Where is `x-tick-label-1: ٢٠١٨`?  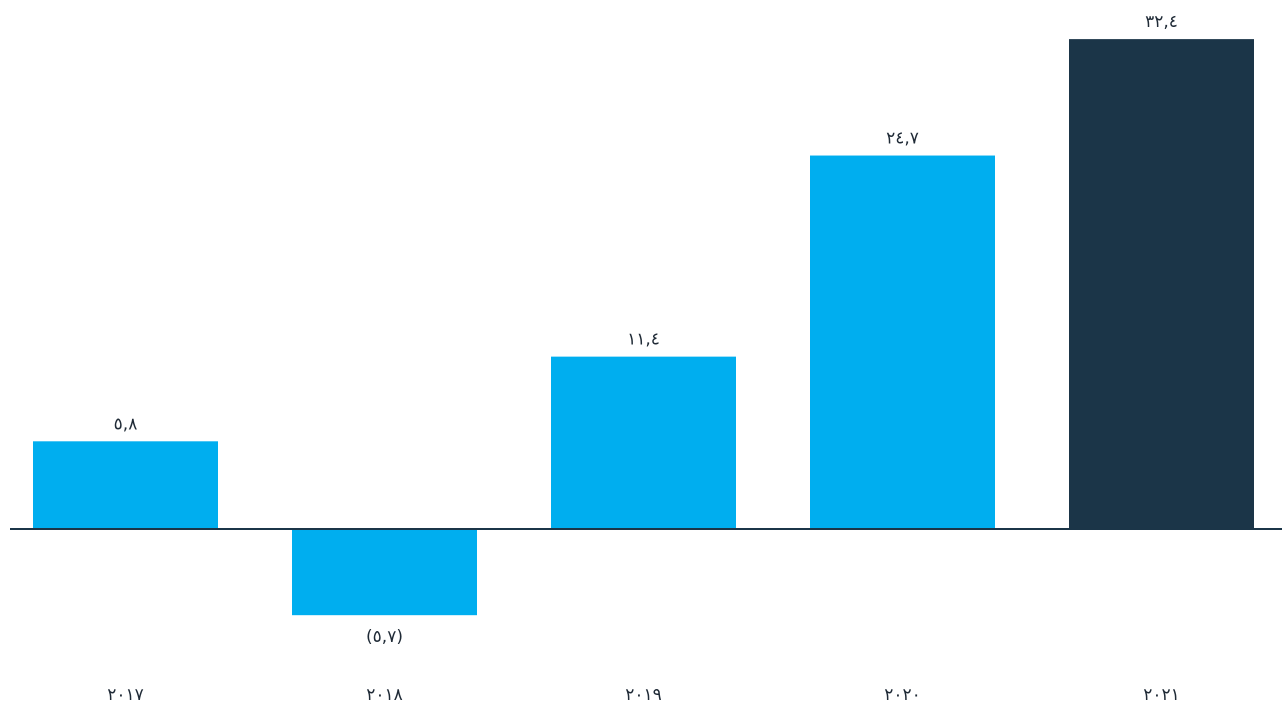
x-tick-label-1: ٢٠١٨ is located at coordinates (384, 695).